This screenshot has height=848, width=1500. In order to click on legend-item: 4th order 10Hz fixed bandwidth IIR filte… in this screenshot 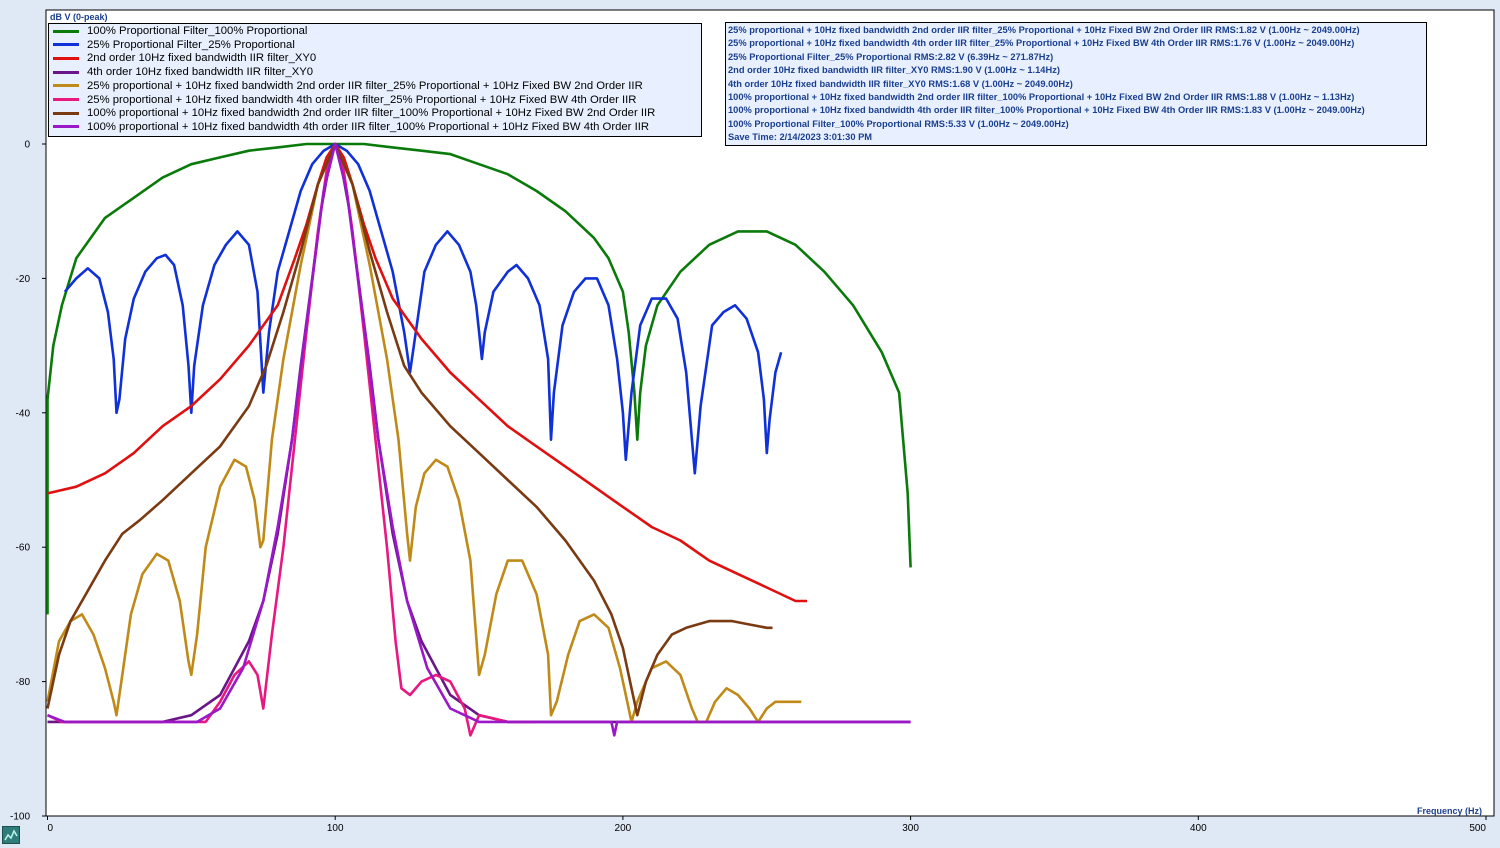, I will do `click(183, 73)`.